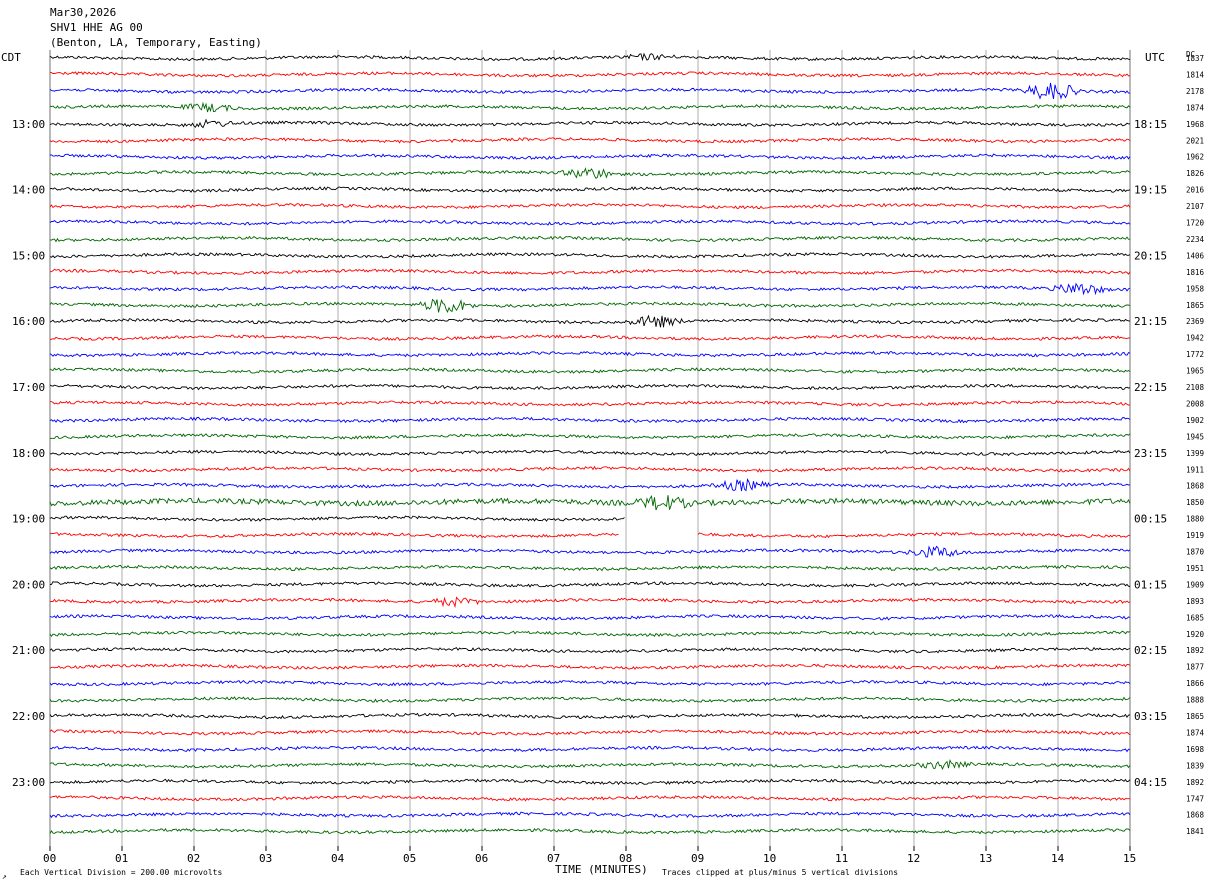 Image resolution: width=1210 pixels, height=886 pixels. What do you see at coordinates (28, 190) in the screenshot?
I see `left-hour-label: 14:00` at bounding box center [28, 190].